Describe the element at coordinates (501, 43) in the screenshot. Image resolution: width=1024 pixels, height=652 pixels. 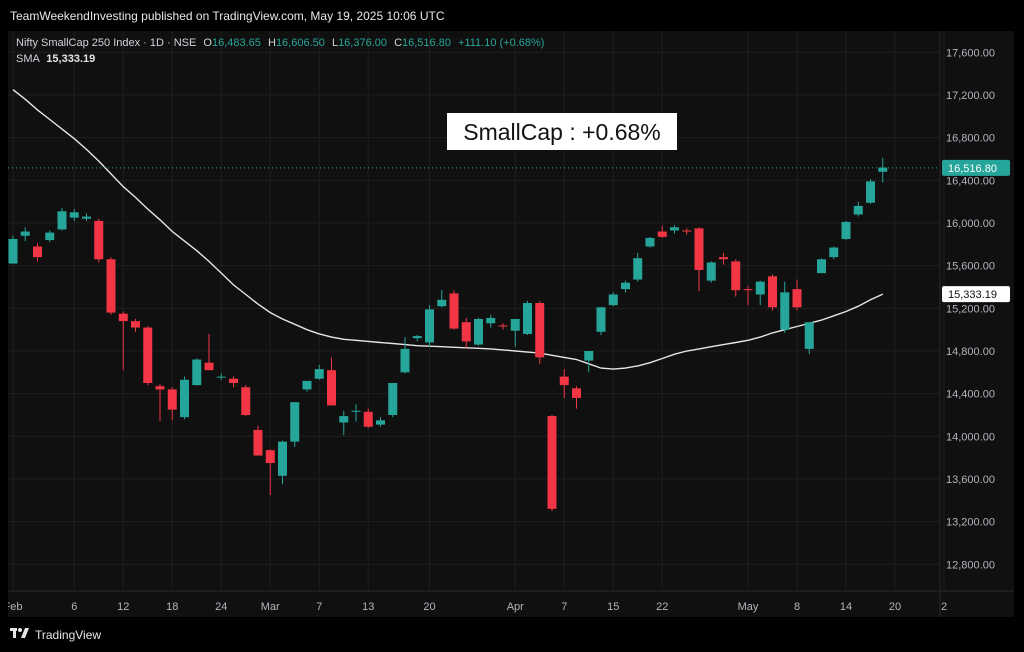
I see `legend-change: +111.10 (+0.68%)` at that location.